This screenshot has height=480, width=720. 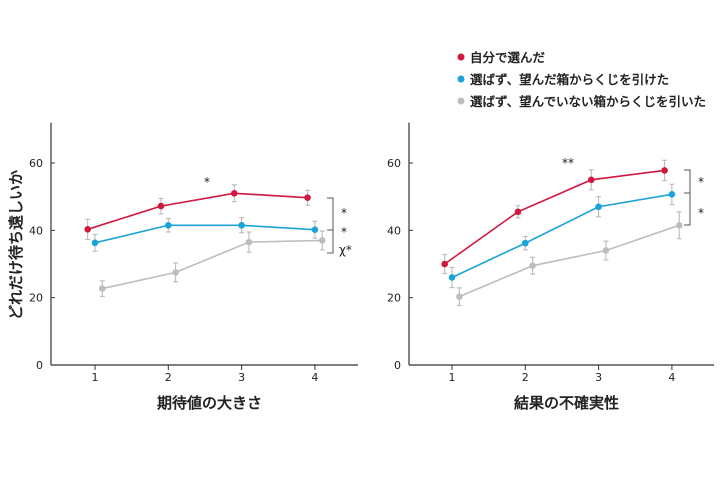 What do you see at coordinates (508, 57) in the screenshot?
I see `legend-label: 自分で選んだ` at bounding box center [508, 57].